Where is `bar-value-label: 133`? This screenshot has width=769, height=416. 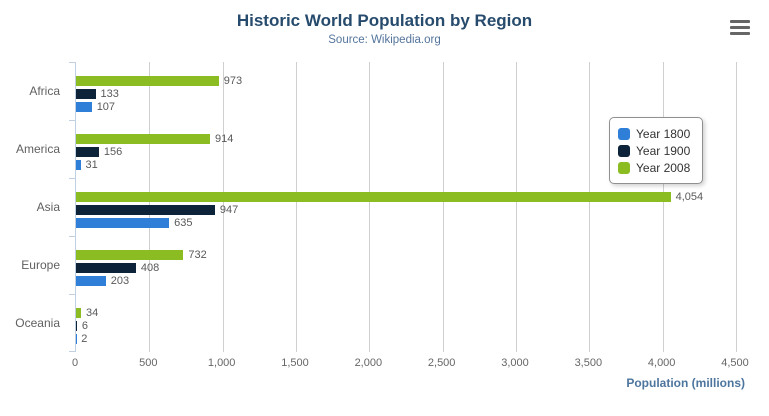
bar-value-label: 133 is located at coordinates (109, 94).